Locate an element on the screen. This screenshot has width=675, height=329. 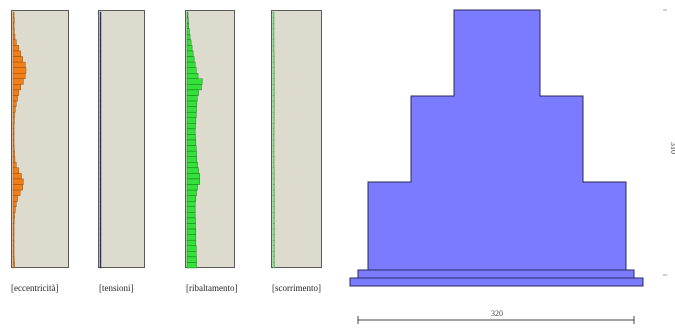
height-dimension-label: 310 is located at coordinates (672, 148).